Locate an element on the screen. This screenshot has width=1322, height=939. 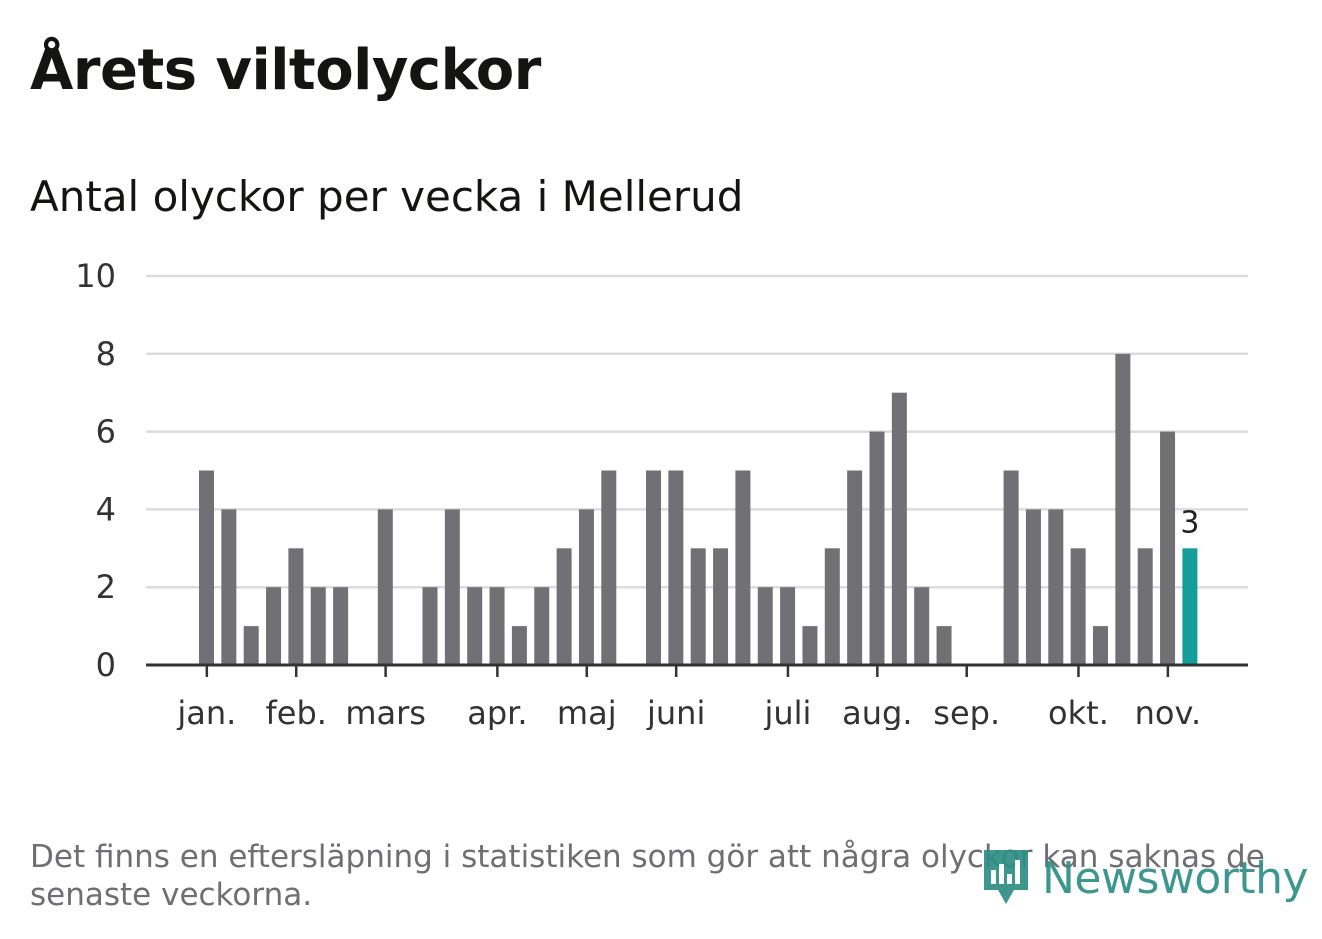
y-tick-label: 8 is located at coordinates (106, 354).